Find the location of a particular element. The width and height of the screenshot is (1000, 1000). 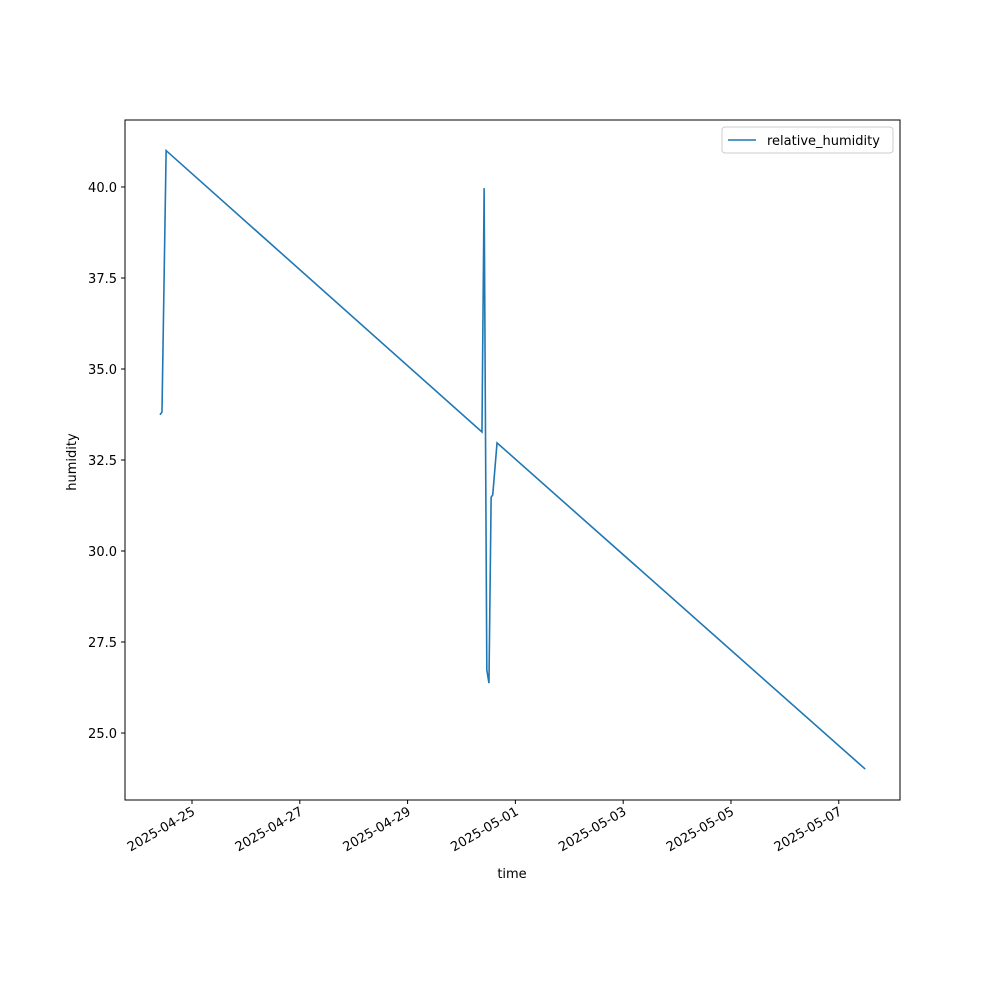

x-tick-label: 2025-05-05 is located at coordinates (700, 829).